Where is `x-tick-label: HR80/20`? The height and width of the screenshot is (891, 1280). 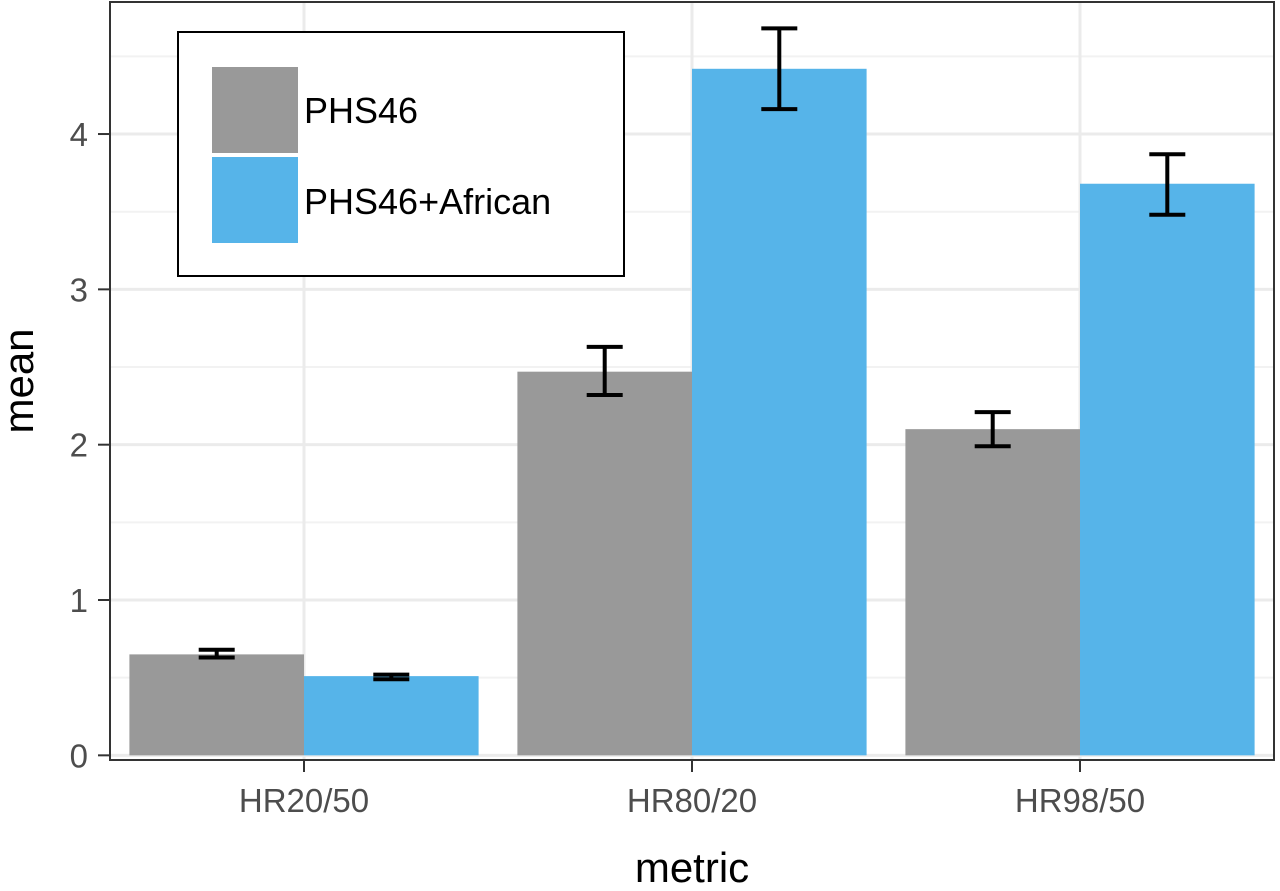
x-tick-label: HR80/20 is located at coordinates (692, 800).